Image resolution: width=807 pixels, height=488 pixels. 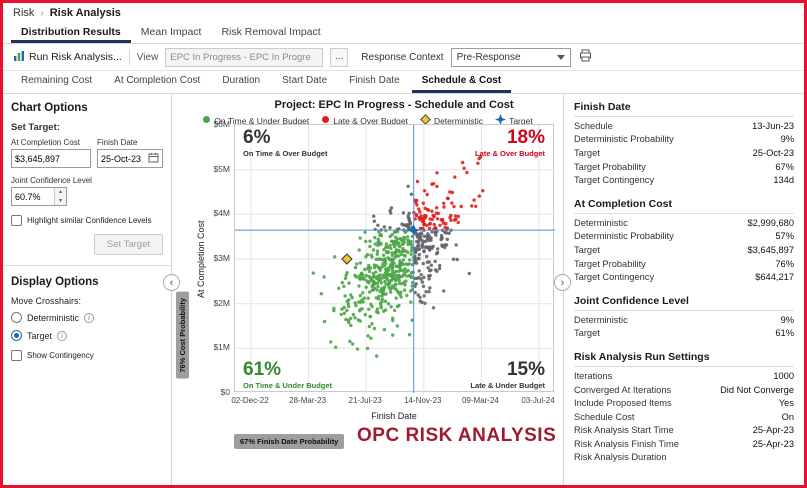 I want to click on subtab-schedule-cost: Schedule & Cost, so click(x=461, y=82).